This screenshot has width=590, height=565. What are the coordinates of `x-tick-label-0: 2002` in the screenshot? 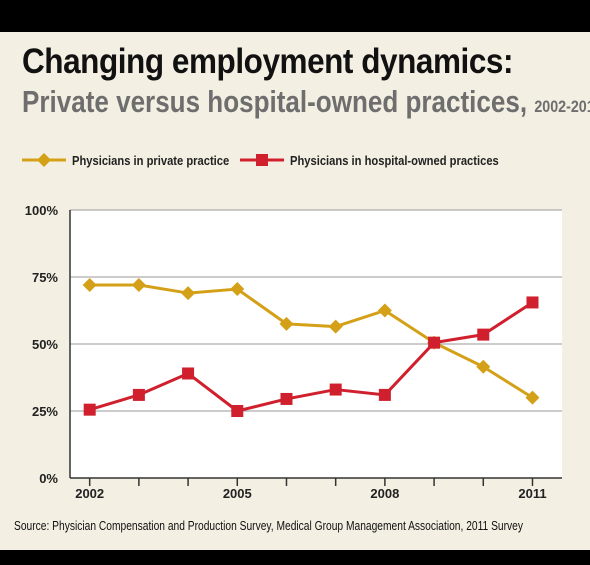 It's located at (89, 493).